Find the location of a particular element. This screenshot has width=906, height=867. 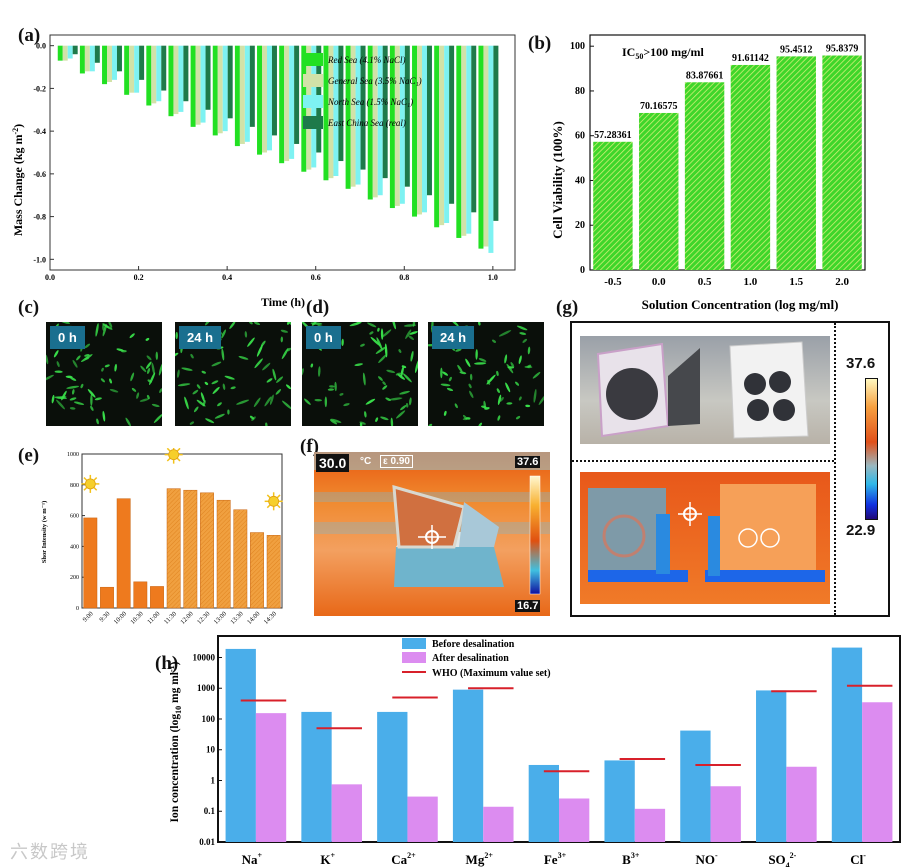

sun-icon is located at coordinates (173, 456).